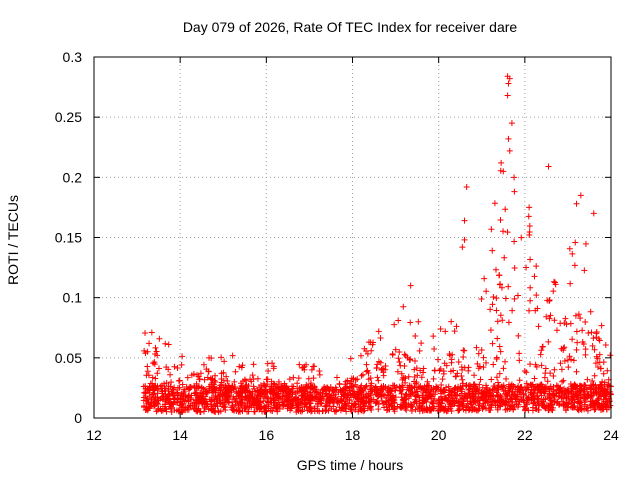 The height and width of the screenshot is (480, 640). Describe the element at coordinates (180, 435) in the screenshot. I see `x-tick-label: 14` at that location.